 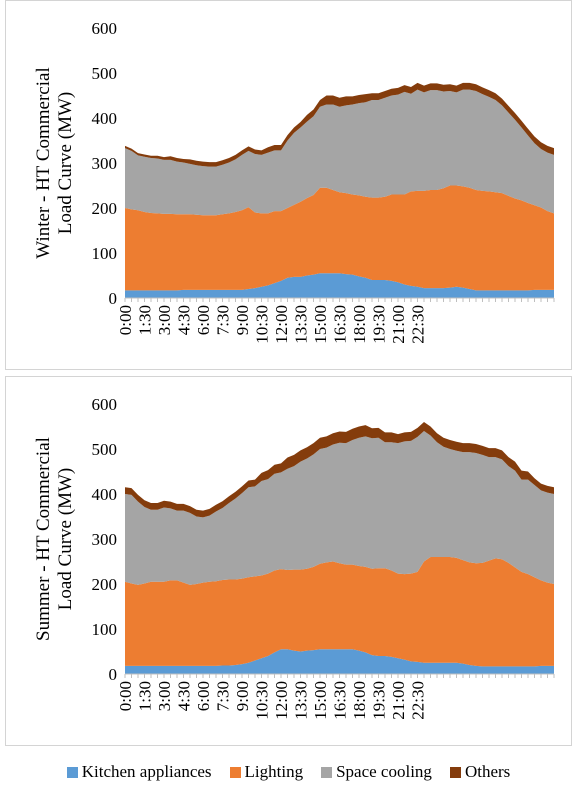 What do you see at coordinates (43, 162) in the screenshot?
I see `y-axis-title-line: Winter - HT Commercial` at bounding box center [43, 162].